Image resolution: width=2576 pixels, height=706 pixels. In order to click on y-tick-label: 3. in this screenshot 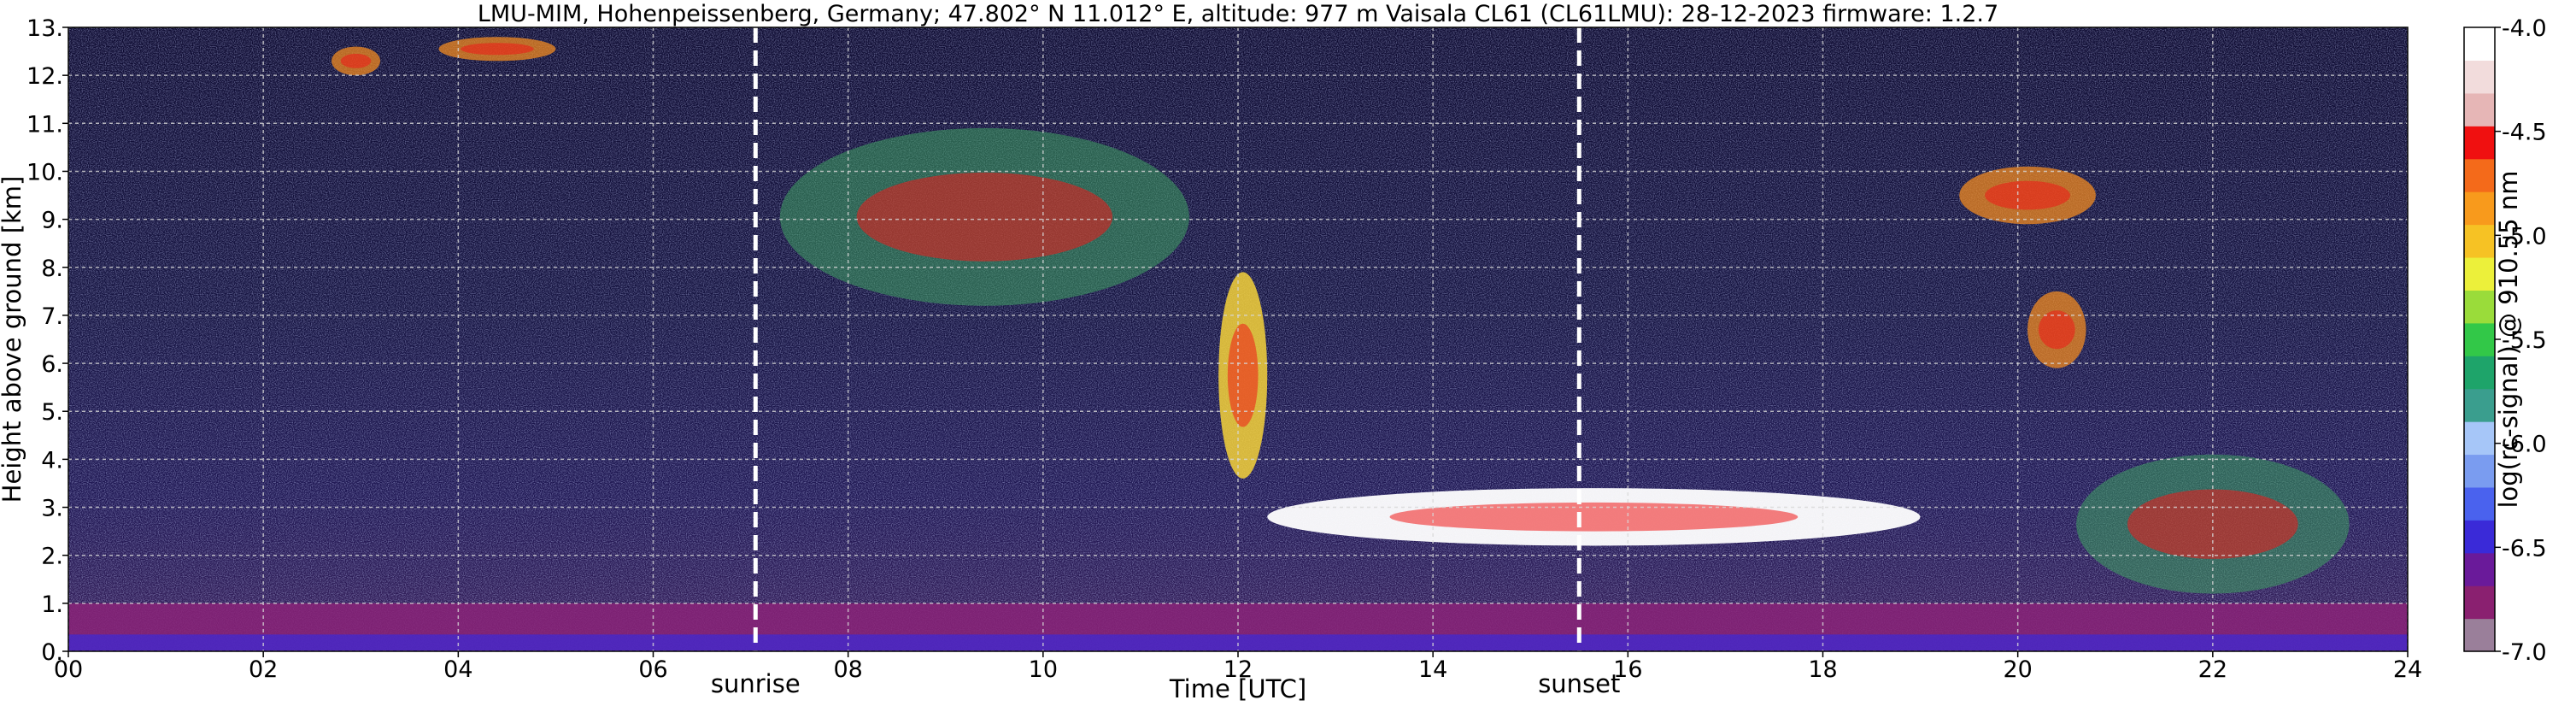, I will do `click(52, 509)`.